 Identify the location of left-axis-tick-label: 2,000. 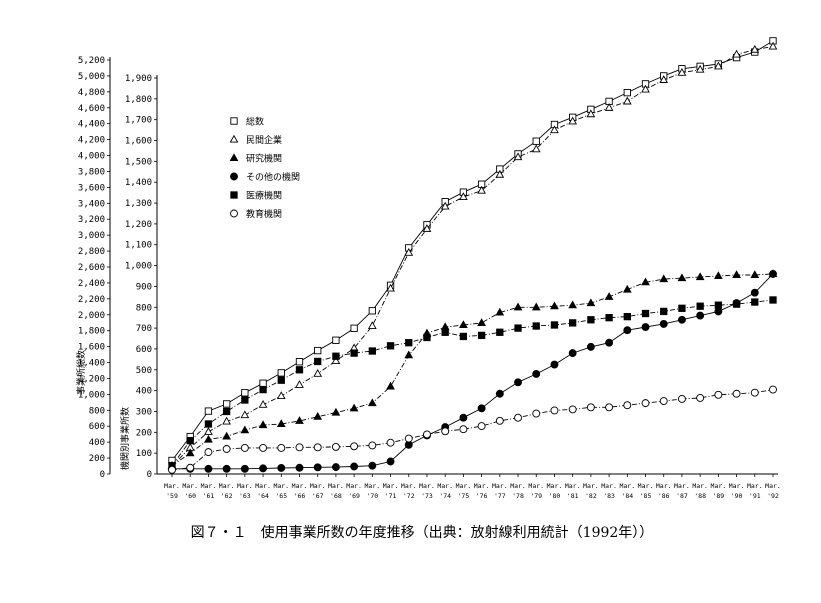
(91, 316).